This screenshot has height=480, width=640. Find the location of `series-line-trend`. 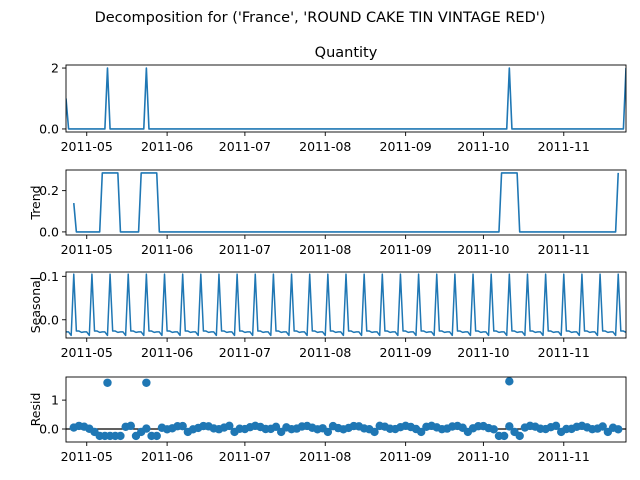

series-line-trend is located at coordinates (346, 202).